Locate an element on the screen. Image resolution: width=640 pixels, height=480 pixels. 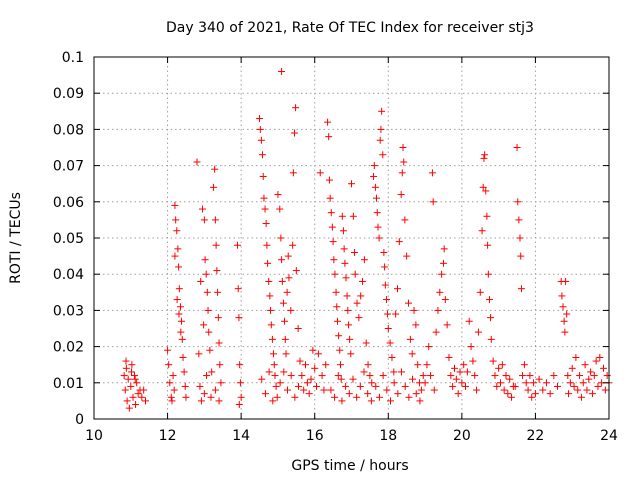
y-tick-label: 0 is located at coordinates (79, 420).